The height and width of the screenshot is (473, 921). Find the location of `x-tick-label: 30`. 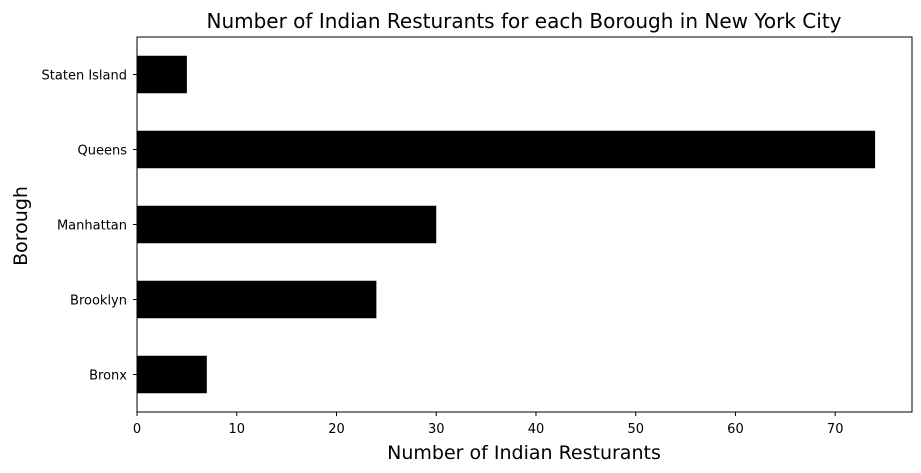

x-tick-label: 30 is located at coordinates (436, 429).